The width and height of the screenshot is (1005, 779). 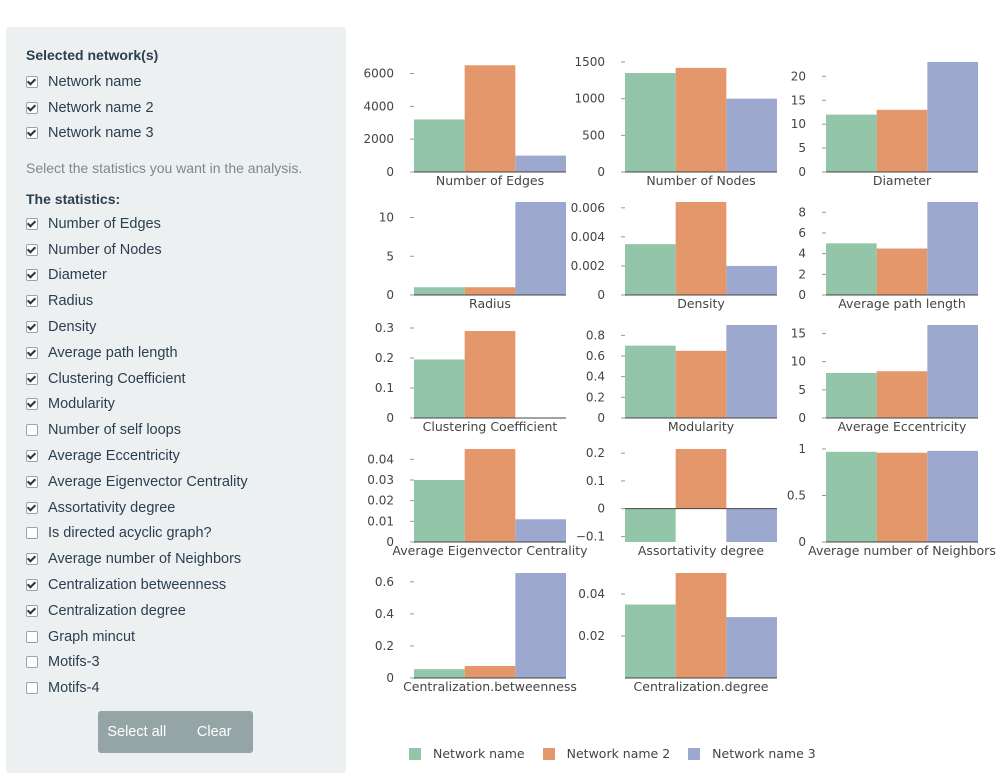 What do you see at coordinates (802, 274) in the screenshot?
I see `y-tick-label: 2` at bounding box center [802, 274].